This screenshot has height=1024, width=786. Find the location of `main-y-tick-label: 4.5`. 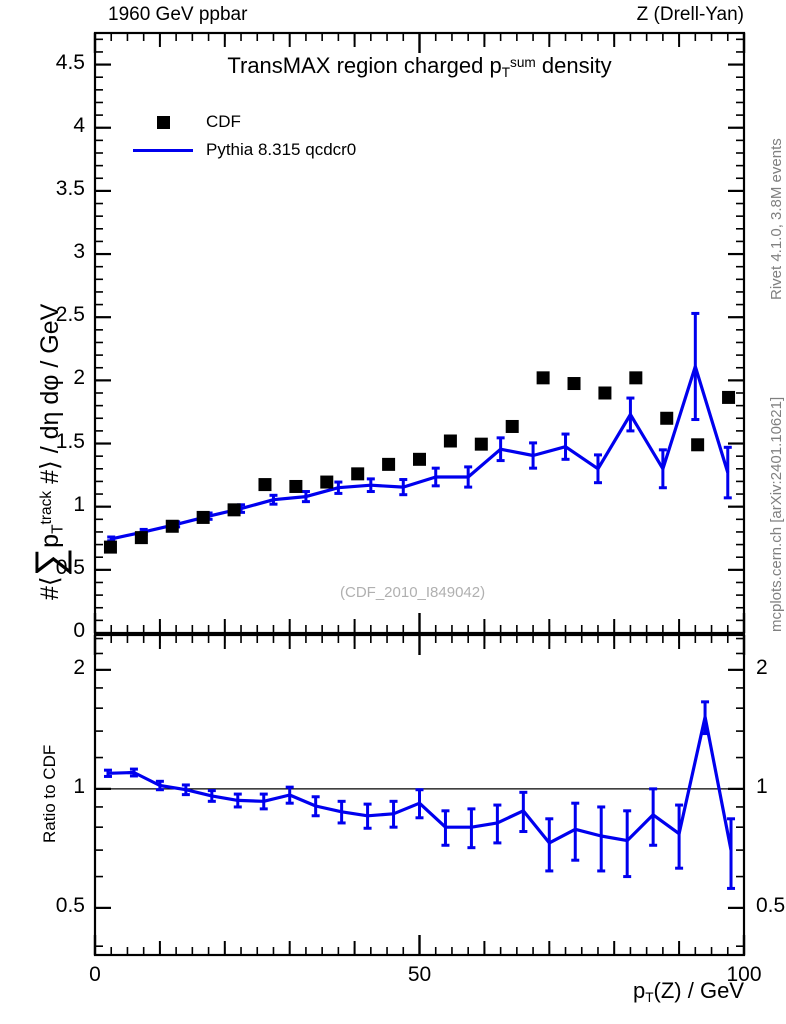

main-y-tick-label: 4.5 is located at coordinates (70, 62).